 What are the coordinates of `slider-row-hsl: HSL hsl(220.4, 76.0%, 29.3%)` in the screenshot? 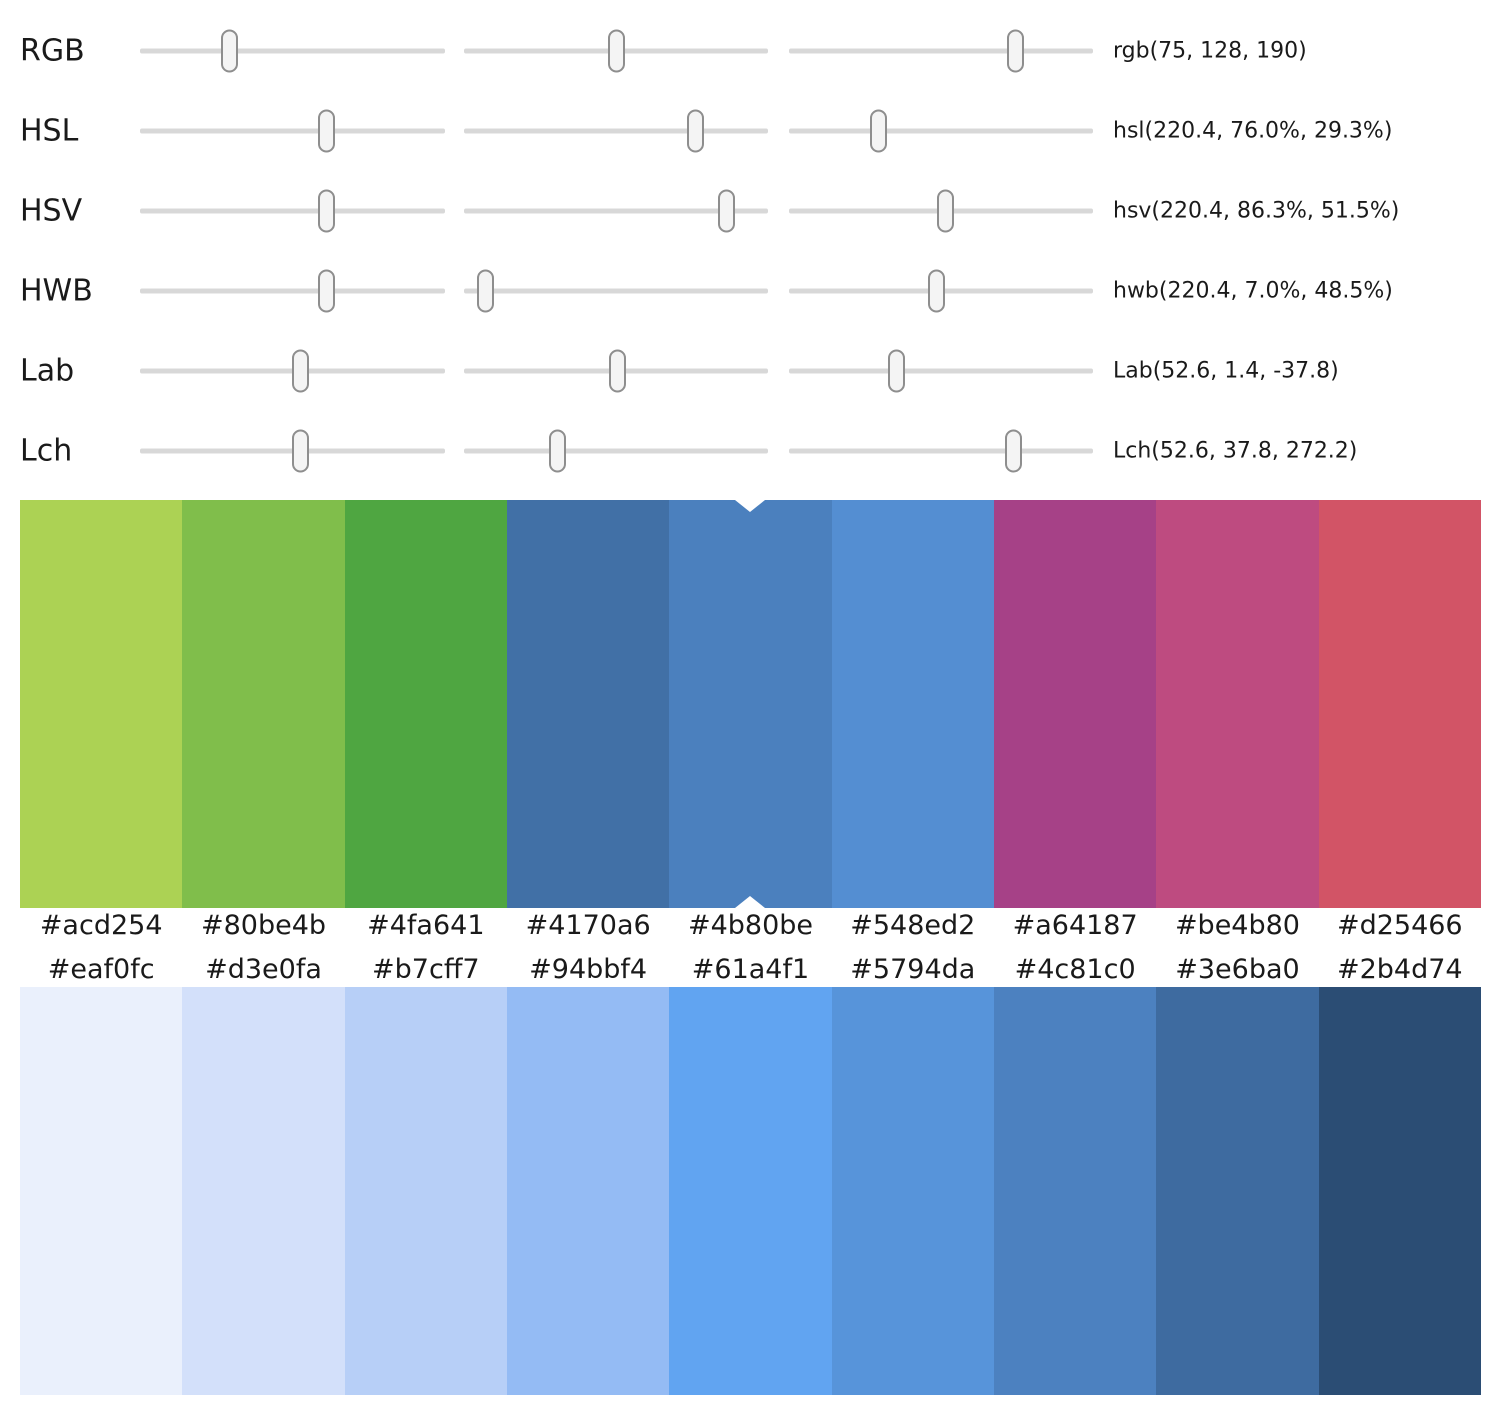 It's located at (750, 131).